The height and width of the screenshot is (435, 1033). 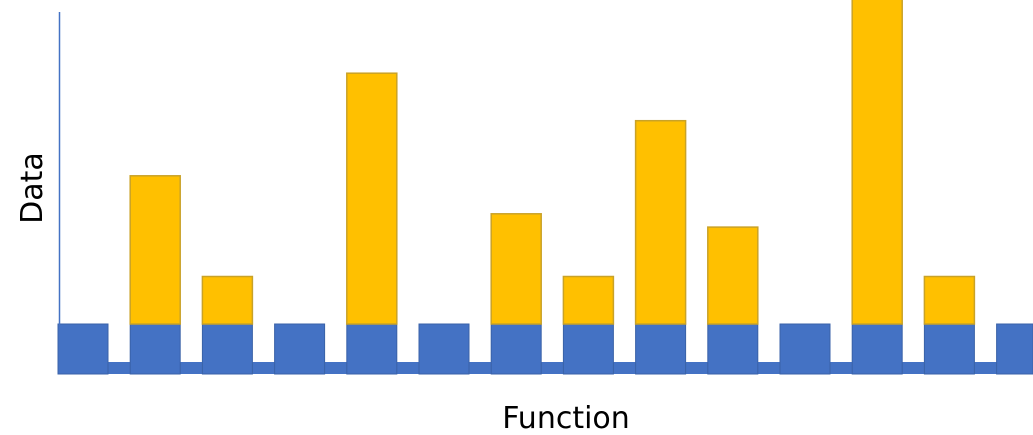 What do you see at coordinates (566, 418) in the screenshot?
I see `x-axis-label: Function` at bounding box center [566, 418].